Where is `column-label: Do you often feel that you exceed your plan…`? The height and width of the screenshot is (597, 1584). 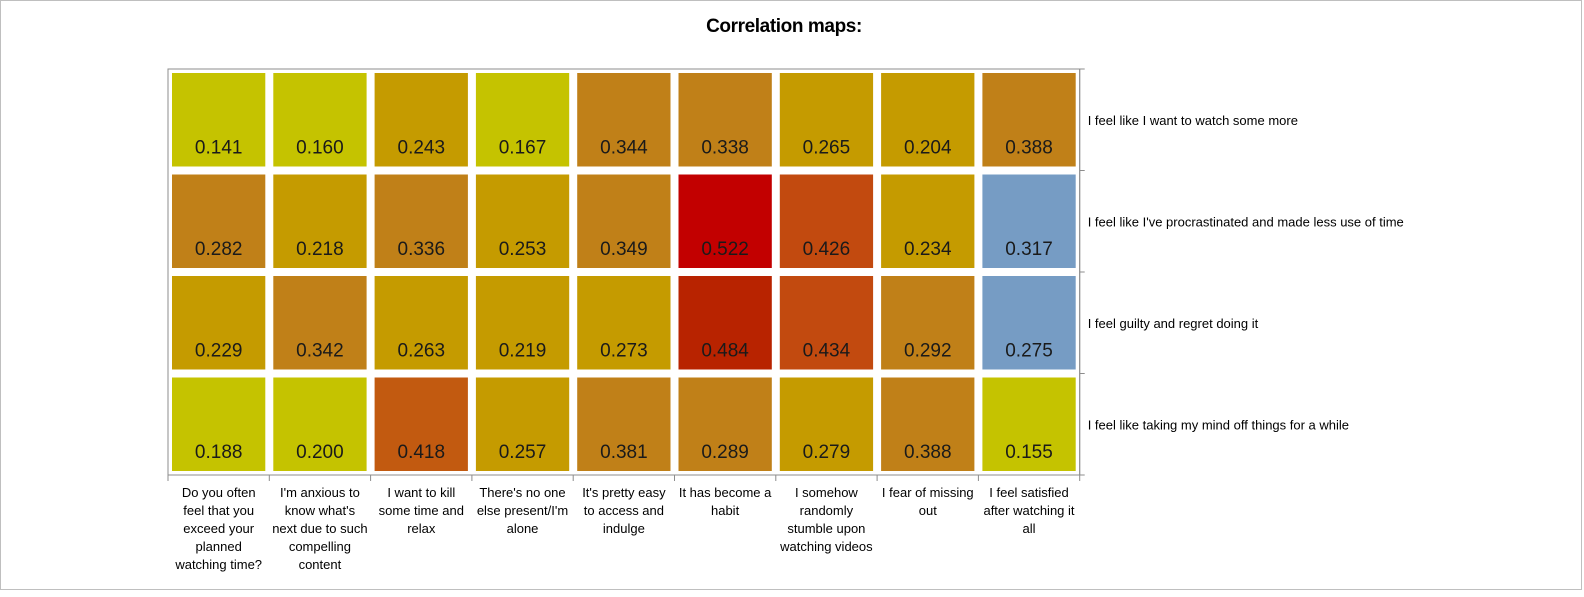
column-label: Do you often feel that you exceed your plan… is located at coordinates (218, 528).